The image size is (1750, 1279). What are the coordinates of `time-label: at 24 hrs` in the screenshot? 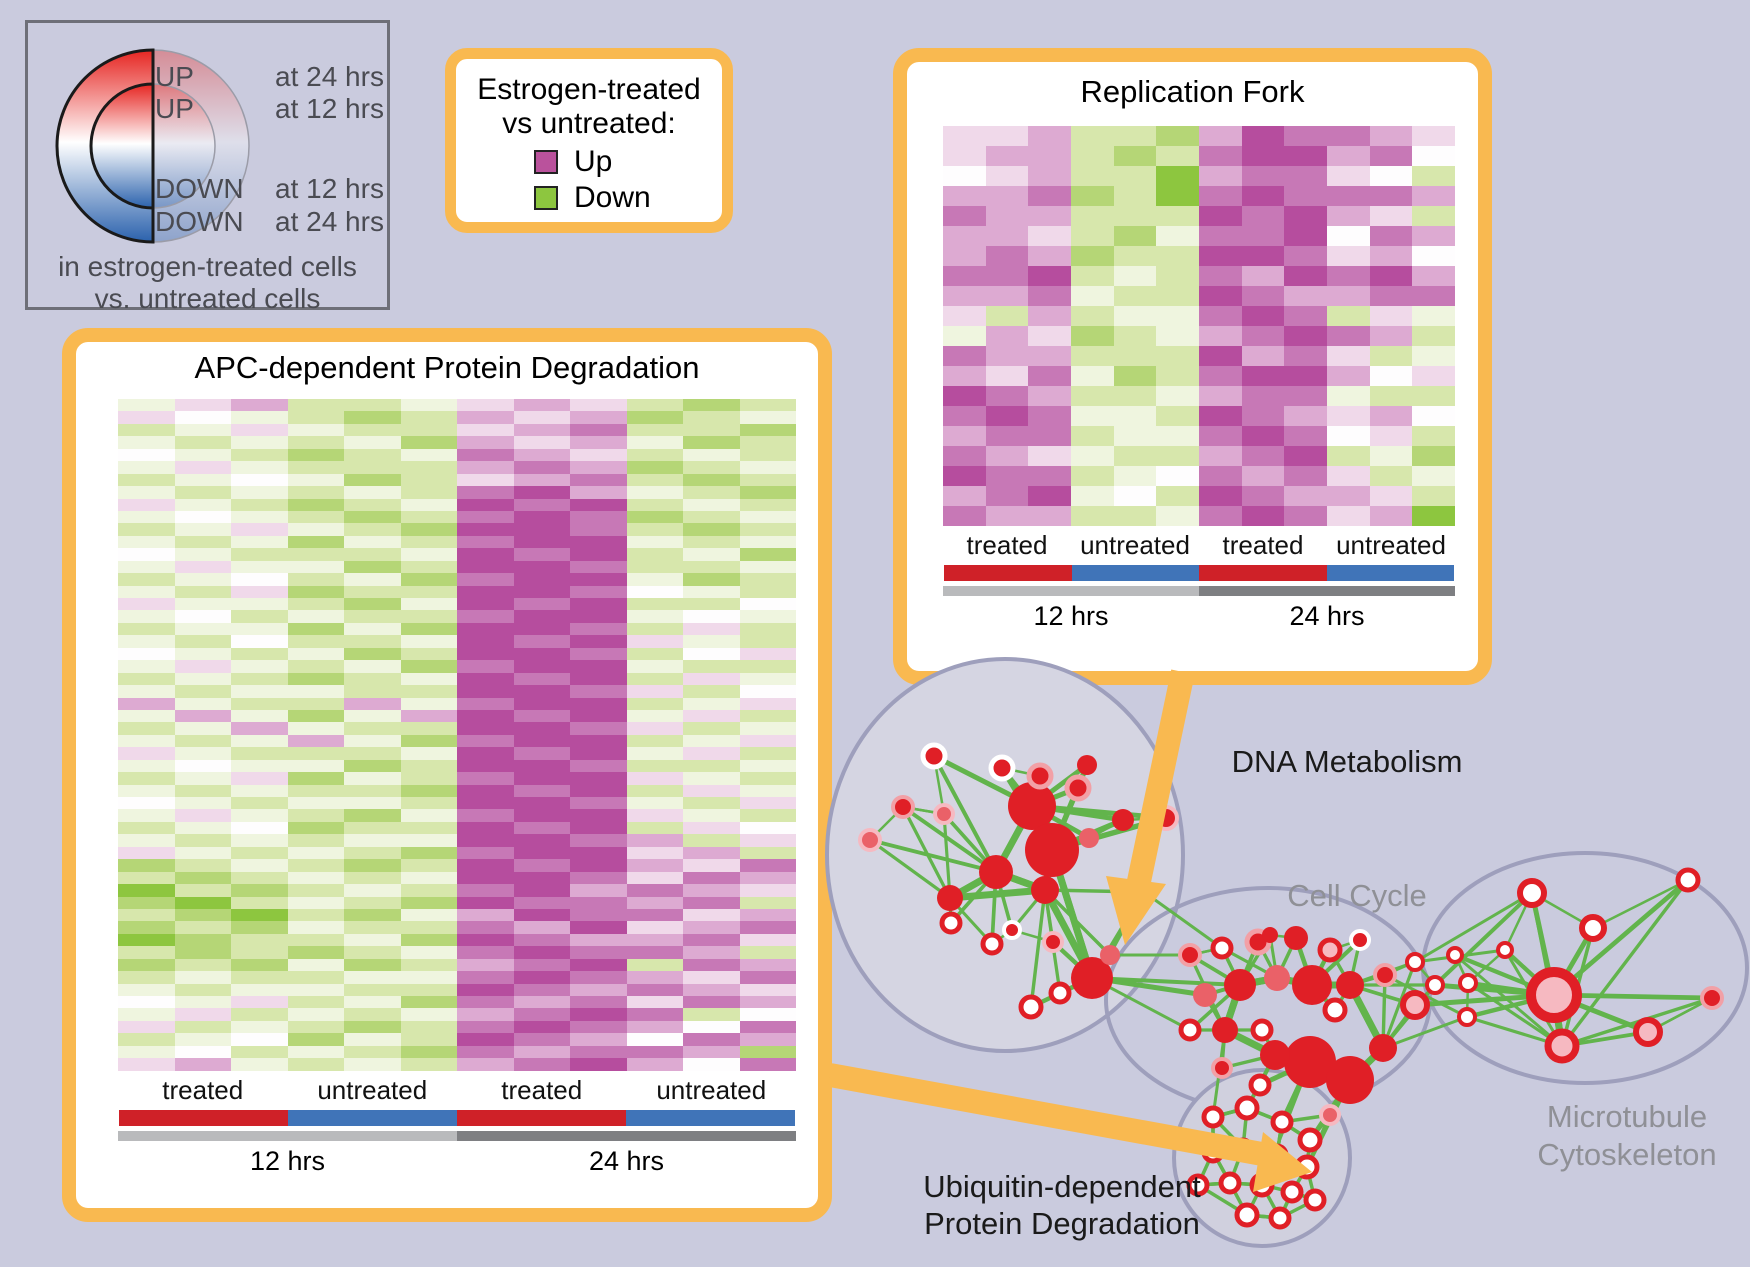 It's located at (329, 221).